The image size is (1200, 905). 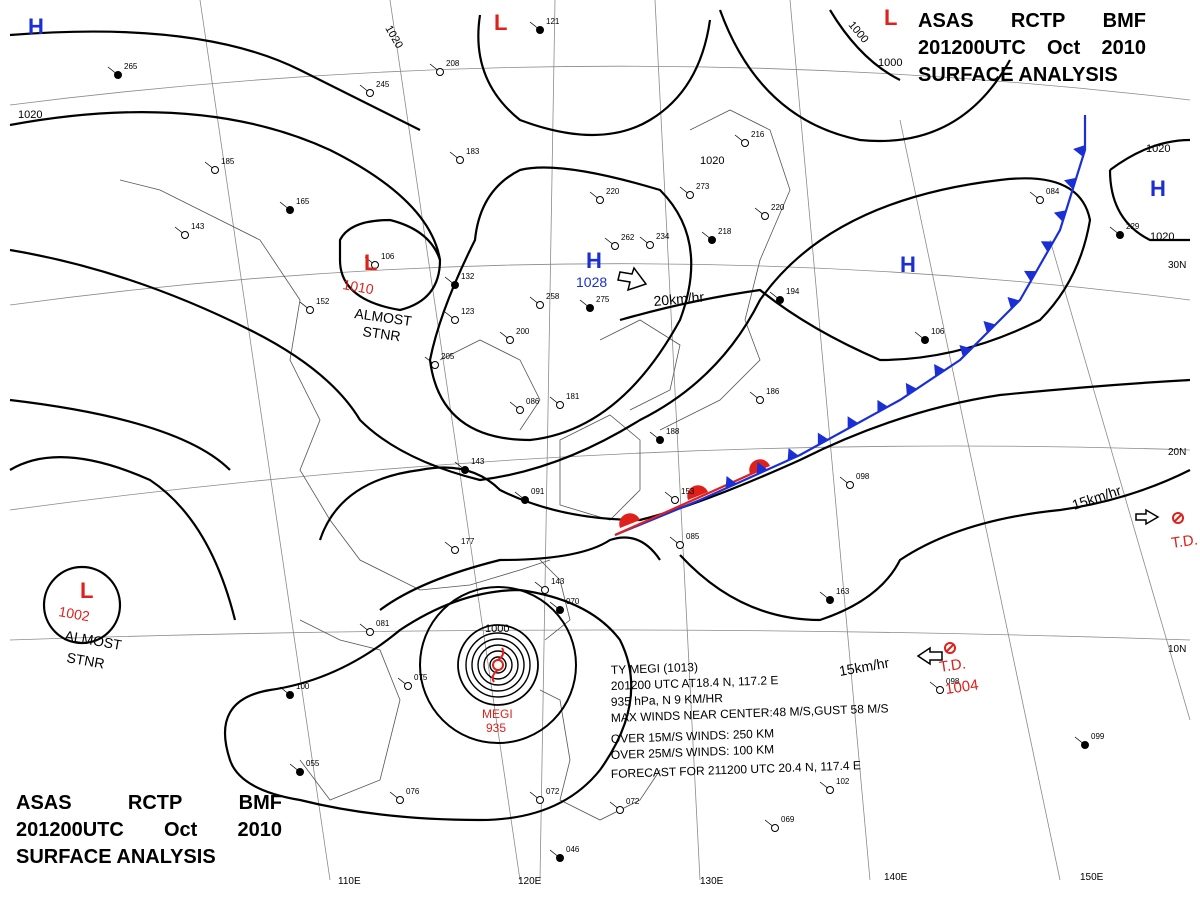 What do you see at coordinates (1089, 740) in the screenshot?
I see `station-plot: 099` at bounding box center [1089, 740].